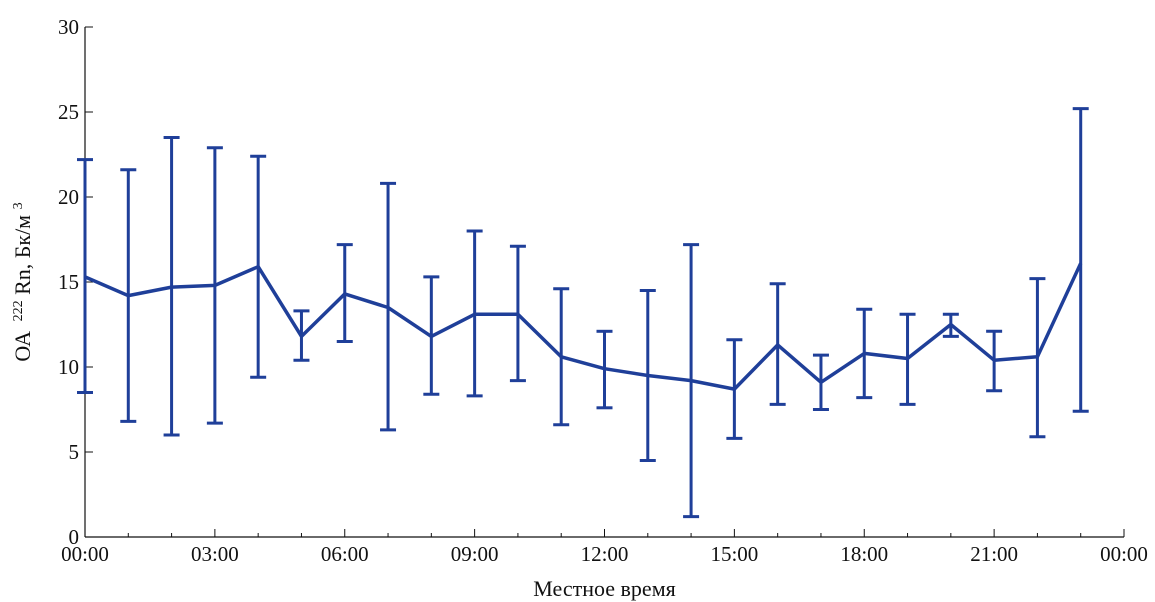 The width and height of the screenshot is (1155, 602). Describe the element at coordinates (215, 554) in the screenshot. I see `x-tick-label: 03:00` at that location.